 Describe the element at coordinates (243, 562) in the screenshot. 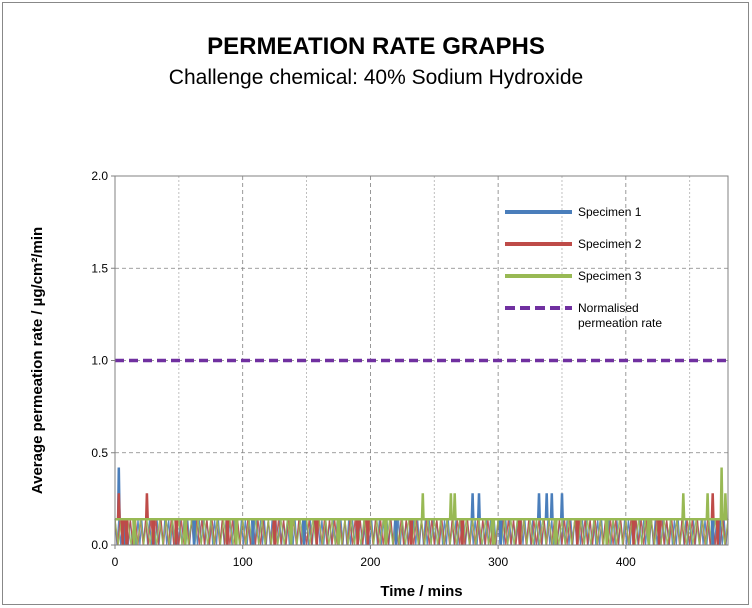

I see `x-tick-label: 100` at that location.